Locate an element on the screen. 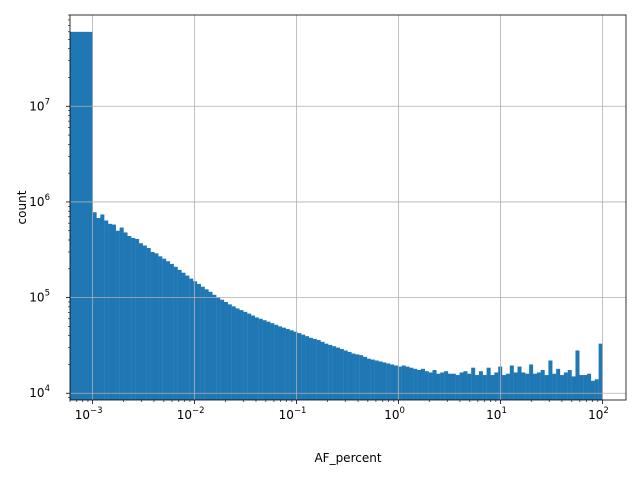 The width and height of the screenshot is (640, 480). y-tick-label: 10⁶ is located at coordinates (39, 201).